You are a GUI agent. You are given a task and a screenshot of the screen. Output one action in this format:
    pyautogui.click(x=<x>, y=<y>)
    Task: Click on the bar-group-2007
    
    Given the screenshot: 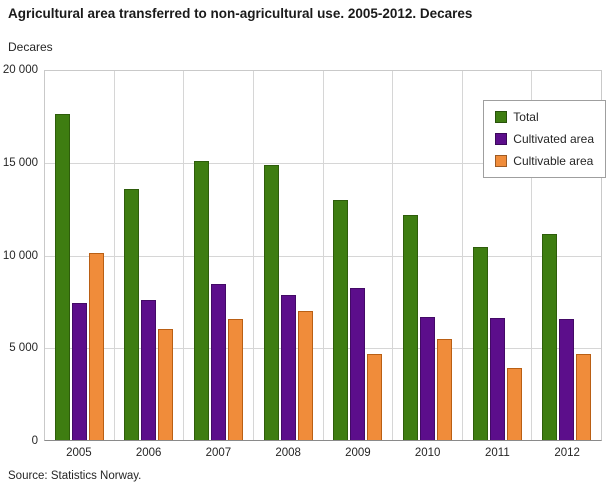 What is the action you would take?
    pyautogui.click(x=219, y=255)
    